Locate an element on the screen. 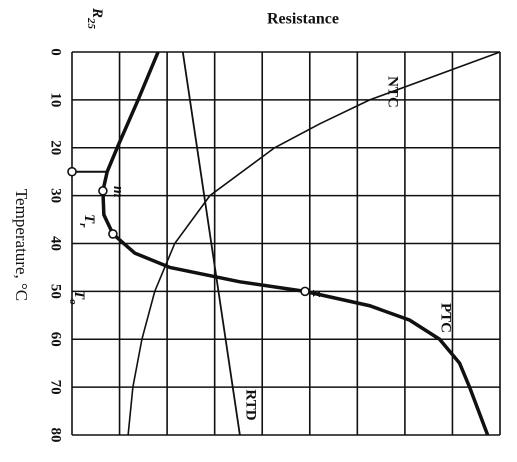  tick-label: 70 is located at coordinates (56, 387).